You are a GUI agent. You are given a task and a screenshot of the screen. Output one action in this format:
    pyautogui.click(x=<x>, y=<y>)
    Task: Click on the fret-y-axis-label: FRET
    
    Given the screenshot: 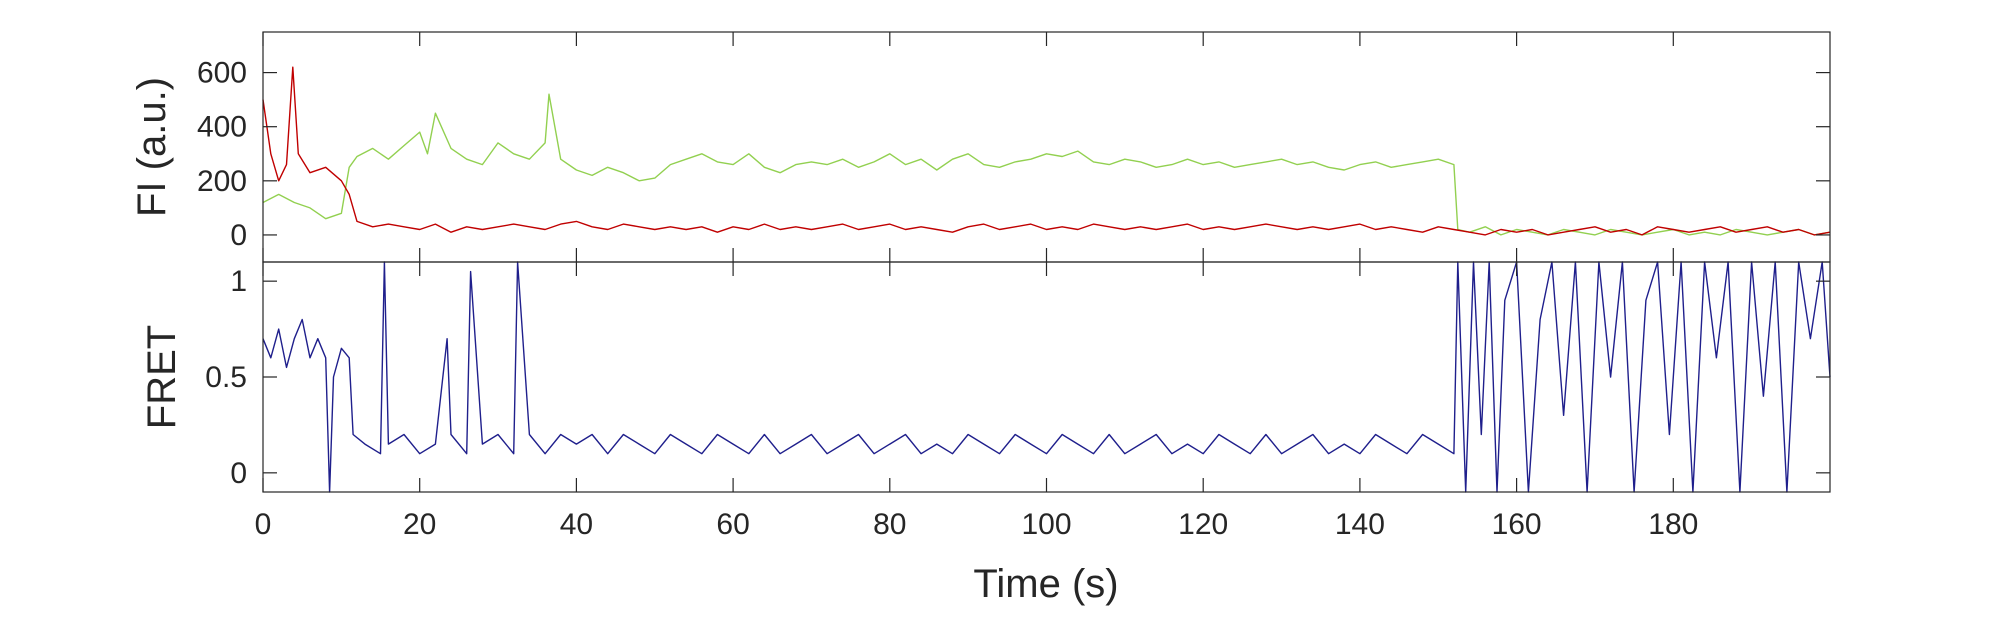 What is the action you would take?
    pyautogui.click(x=162, y=377)
    